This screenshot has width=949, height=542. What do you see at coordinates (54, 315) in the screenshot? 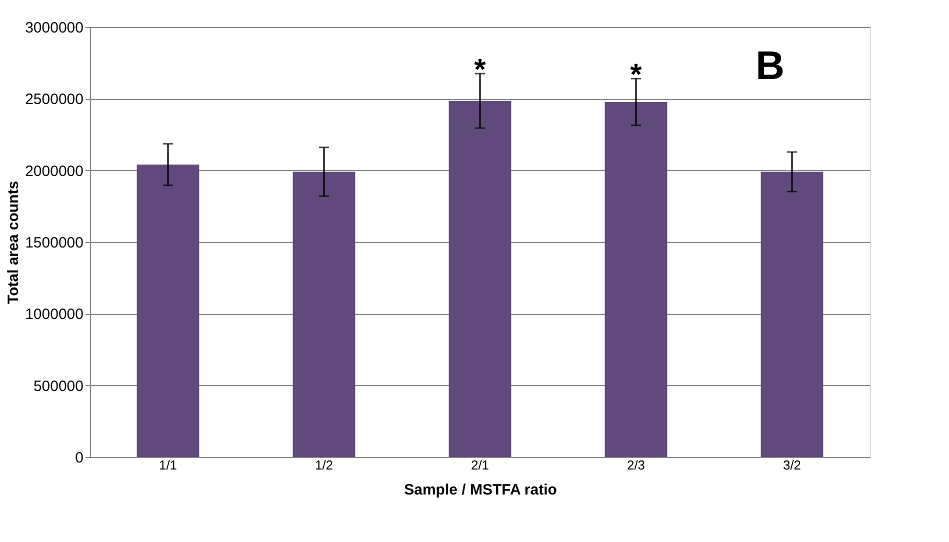
I see `y-tick-label: 1000000` at bounding box center [54, 315].